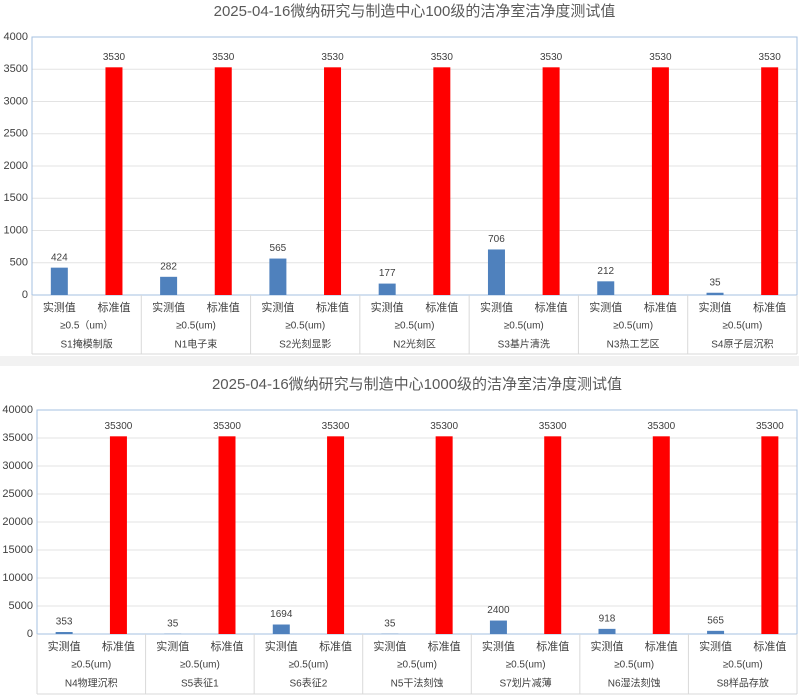 The height and width of the screenshot is (695, 799). What do you see at coordinates (17, 550) in the screenshot?
I see `y-tick-label: 15000` at bounding box center [17, 550].